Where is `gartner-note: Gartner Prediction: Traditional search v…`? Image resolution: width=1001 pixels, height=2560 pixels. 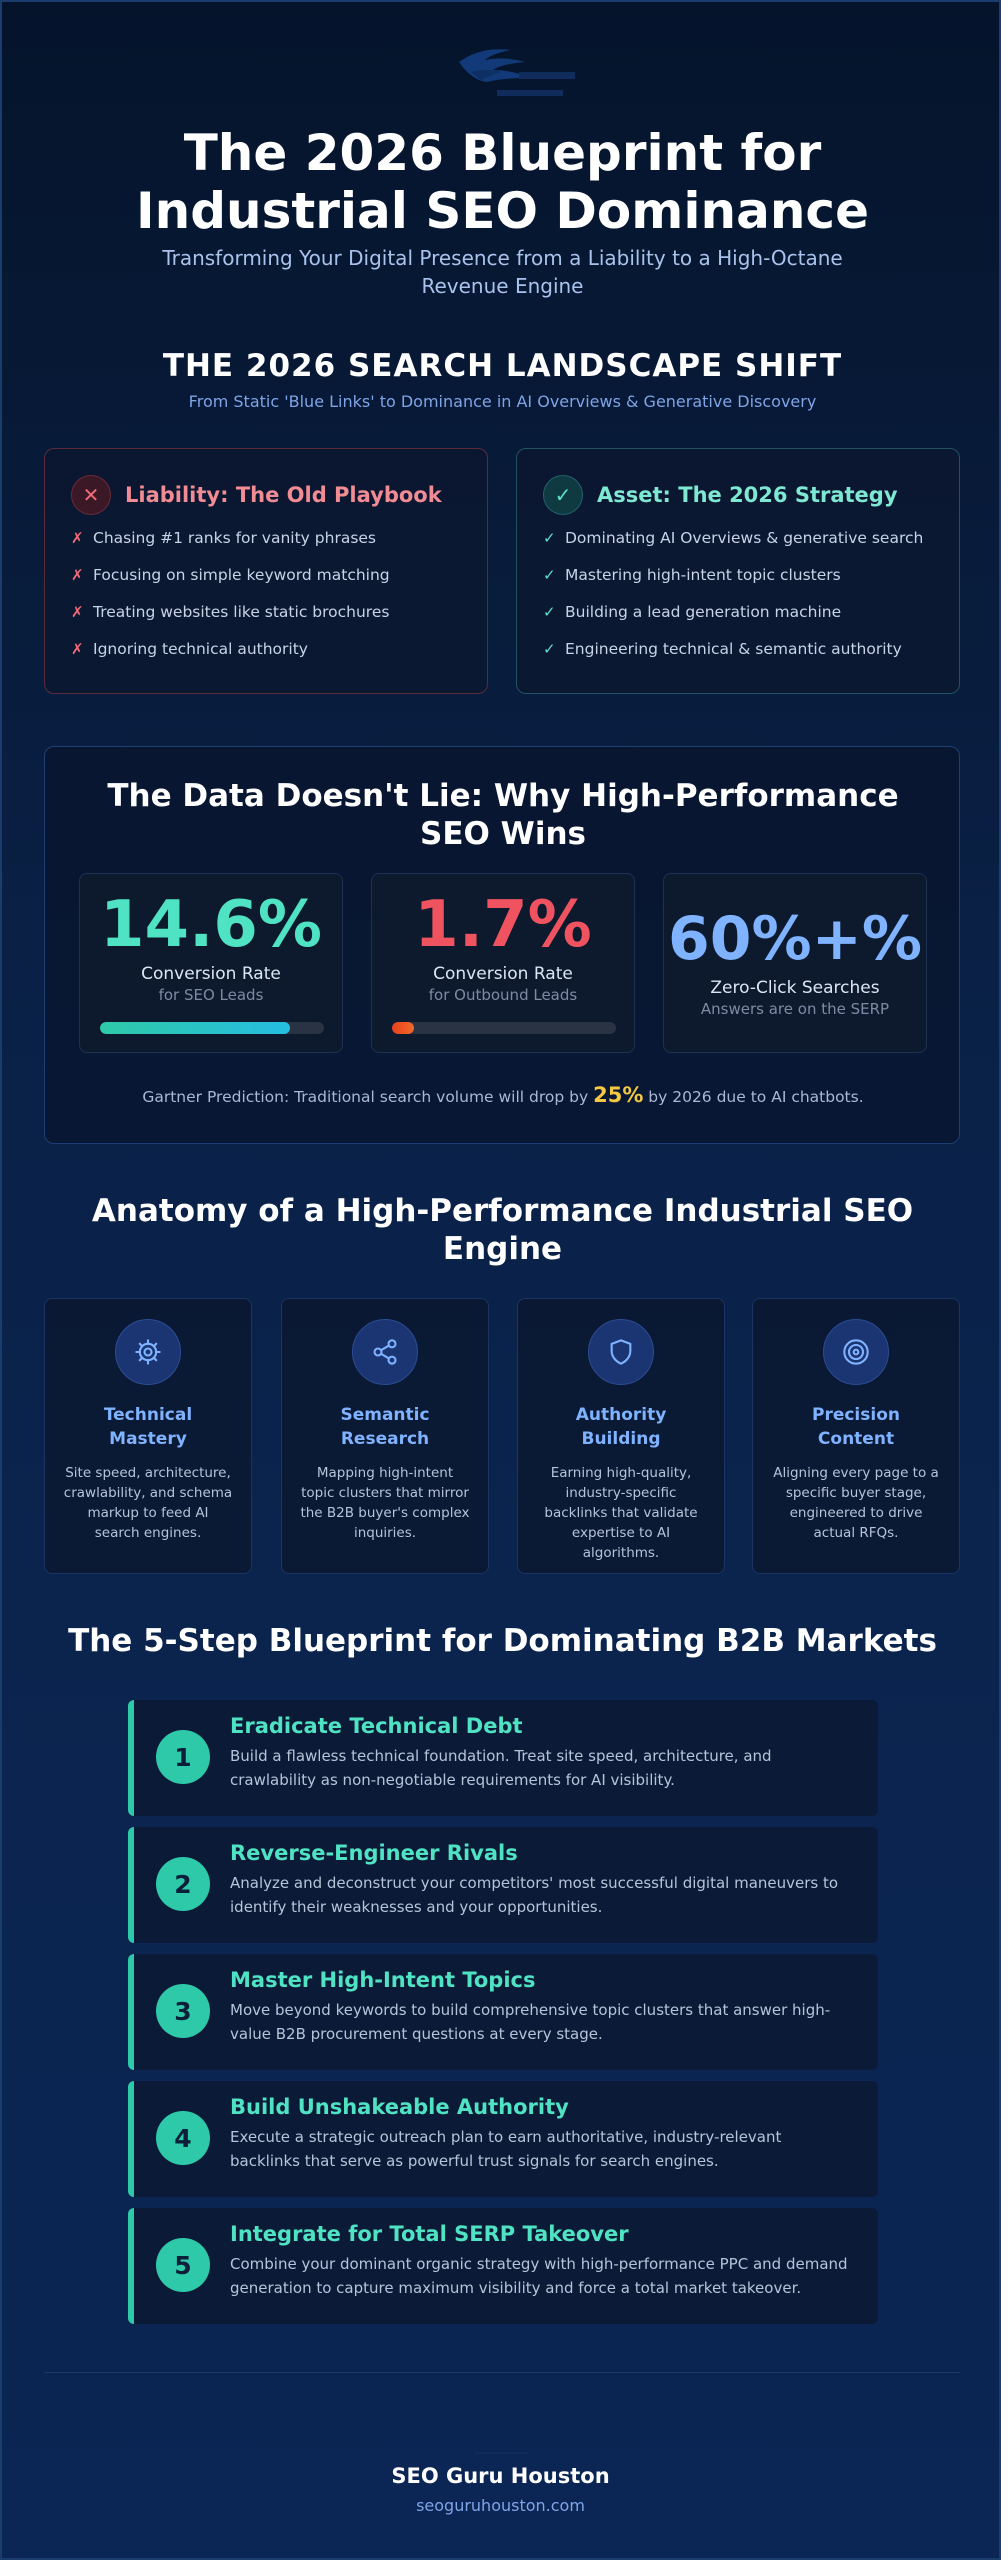
gartner-note: Gartner Prediction: Traditional search v… is located at coordinates (503, 1095).